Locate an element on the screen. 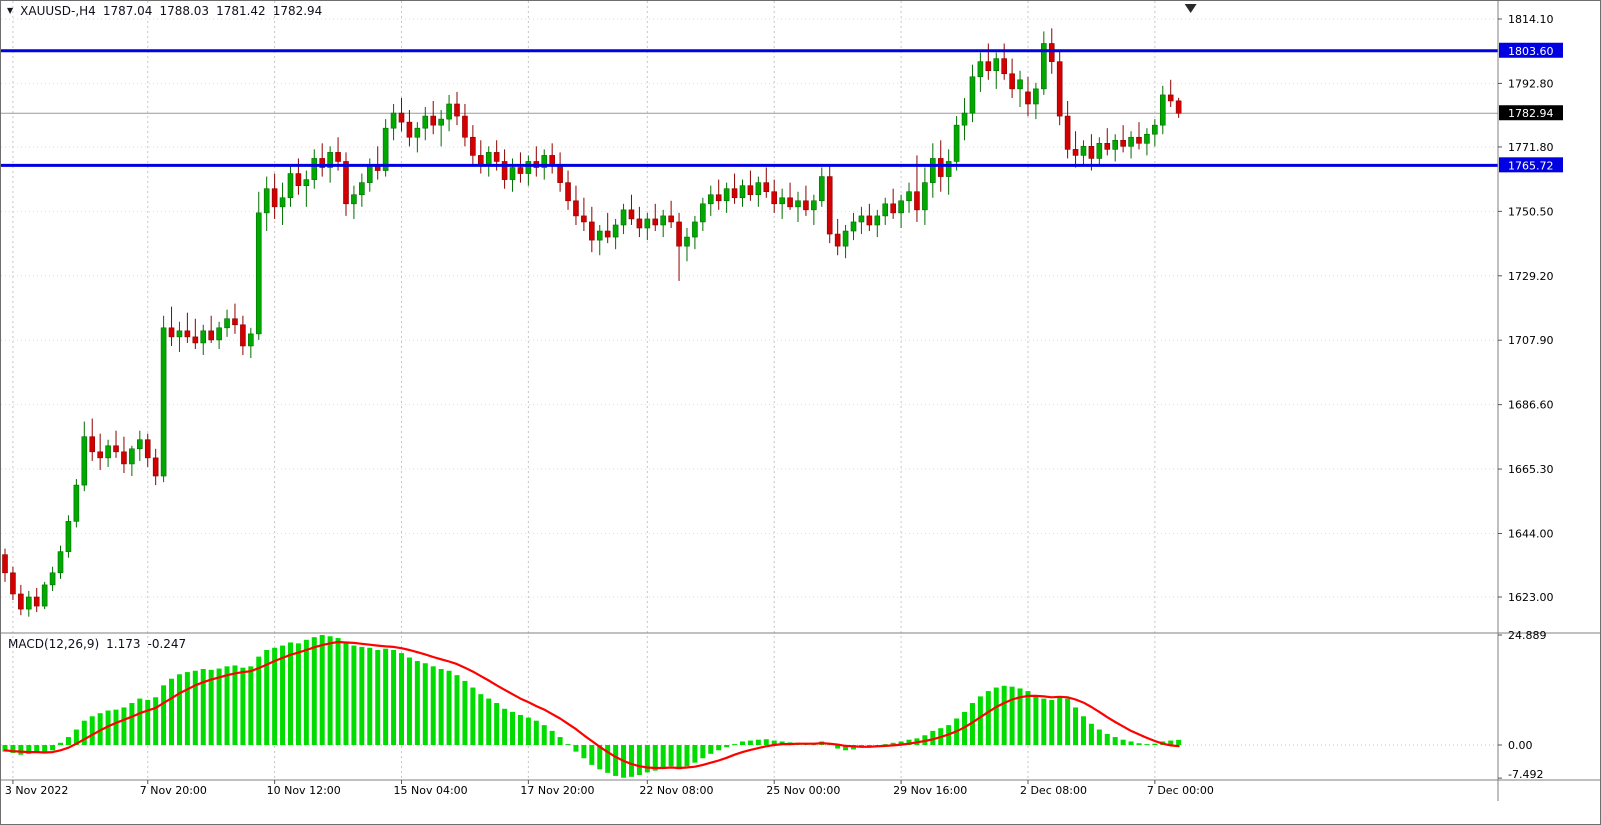  svg-text: 17 Nov 20:00 is located at coordinates (557, 790).